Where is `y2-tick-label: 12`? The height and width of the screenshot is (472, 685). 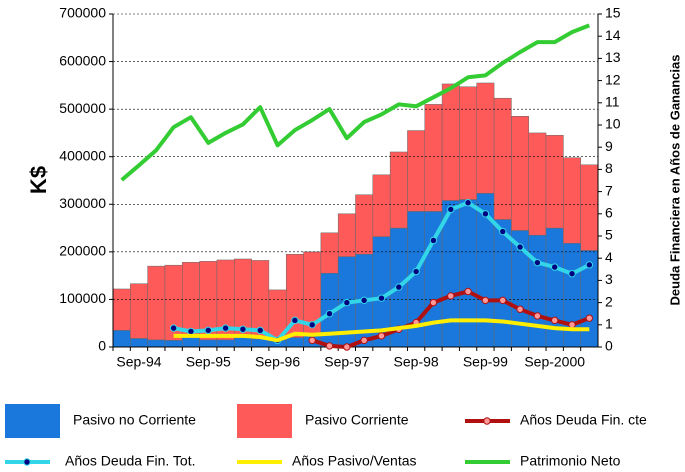 y2-tick-label: 12 is located at coordinates (613, 79).